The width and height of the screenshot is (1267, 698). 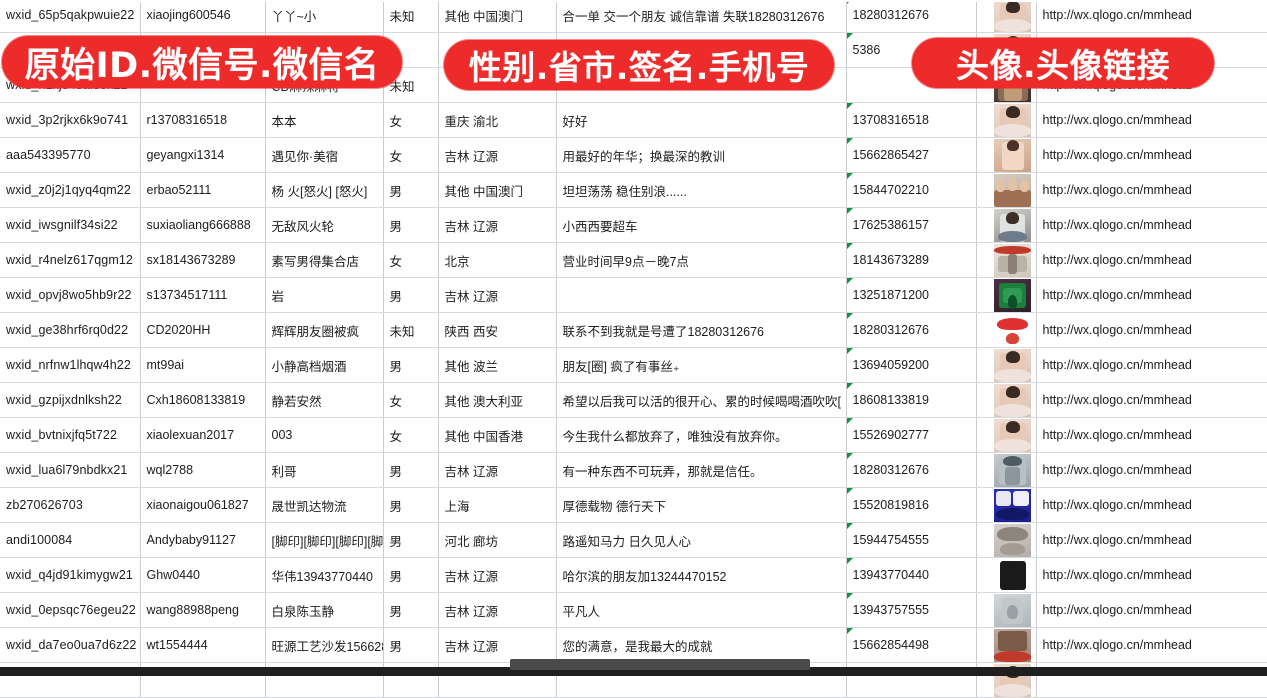 What do you see at coordinates (911, 295) in the screenshot?
I see `cell-phone-number: 13251871200` at bounding box center [911, 295].